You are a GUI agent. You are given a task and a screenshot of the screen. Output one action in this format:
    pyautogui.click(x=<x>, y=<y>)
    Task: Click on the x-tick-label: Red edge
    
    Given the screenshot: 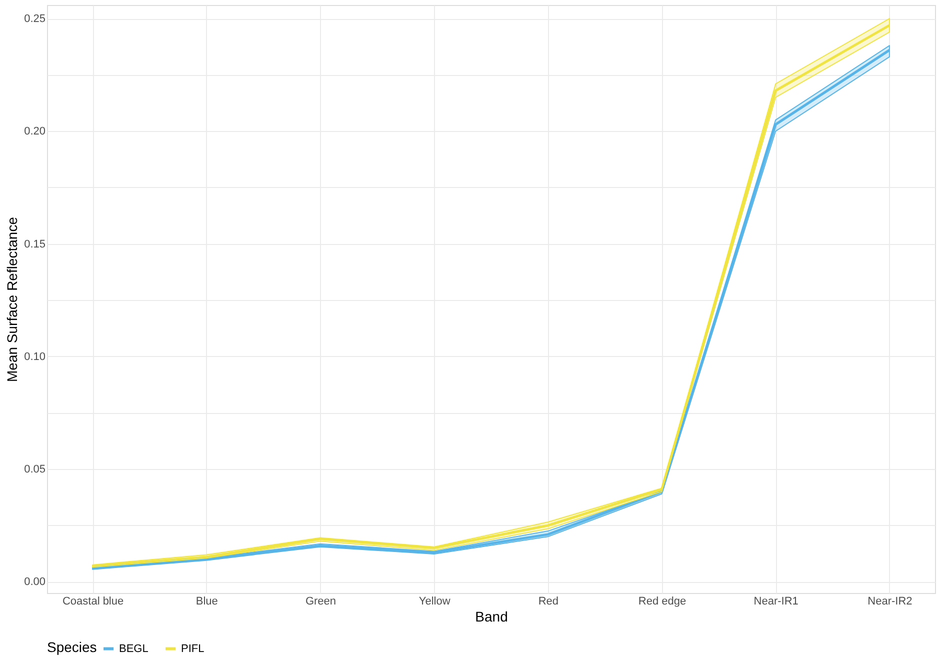 What is the action you would take?
    pyautogui.click(x=662, y=602)
    